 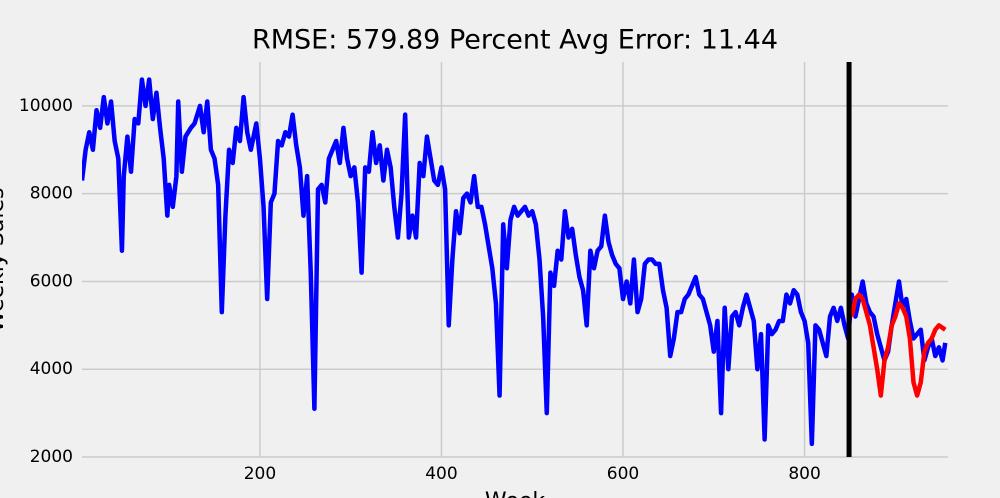 I want to click on y-tick-label: 8000, so click(x=51, y=194).